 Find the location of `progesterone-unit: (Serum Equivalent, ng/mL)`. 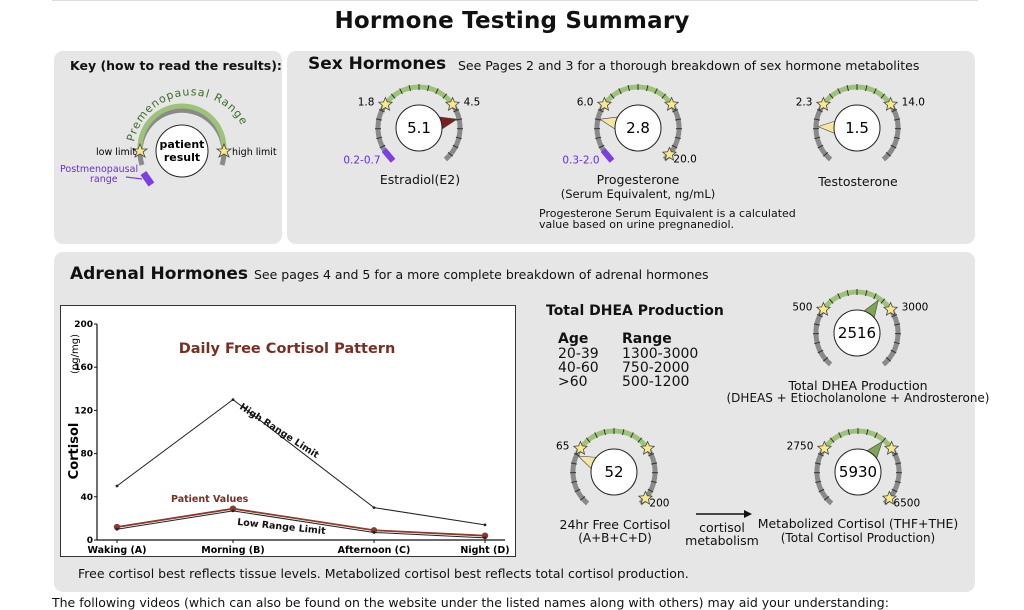

progesterone-unit: (Serum Equivalent, ng/mL) is located at coordinates (638, 194).